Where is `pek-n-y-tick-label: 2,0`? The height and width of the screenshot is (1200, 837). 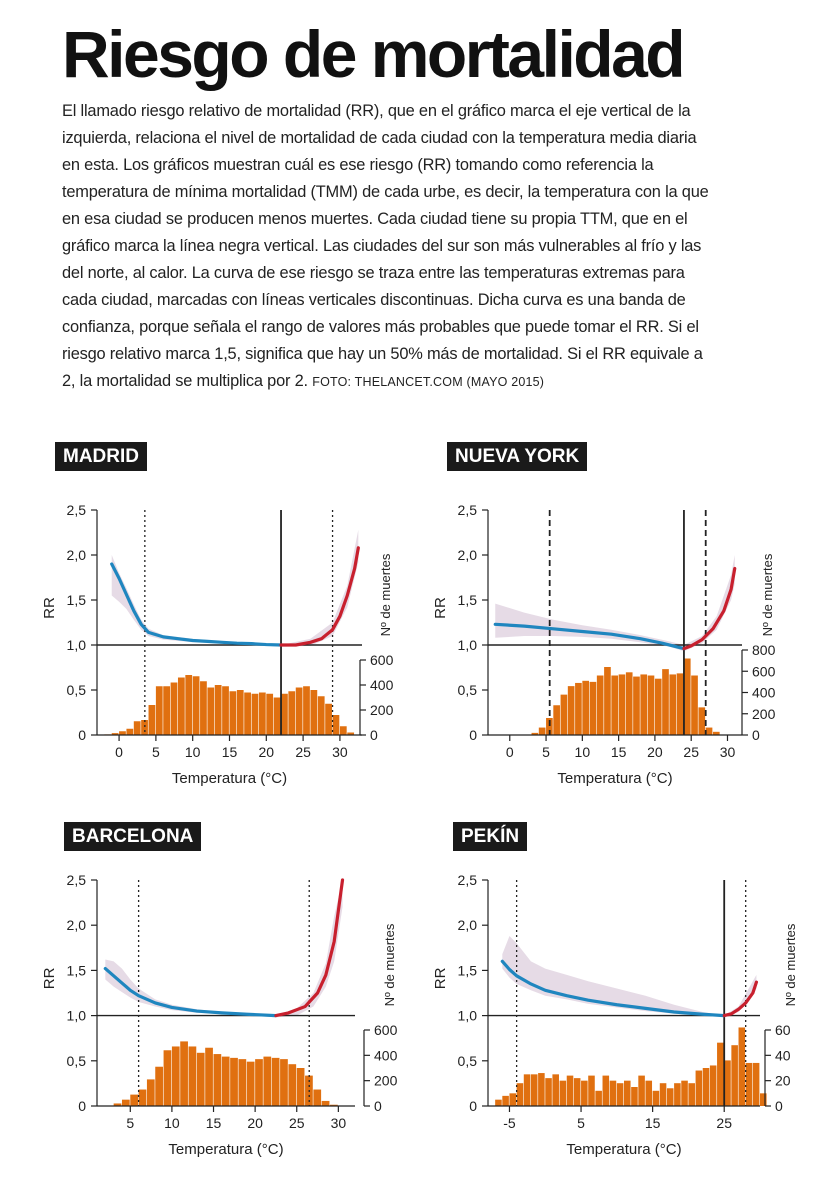
pek-n-y-tick-label: 2,0 is located at coordinates (468, 925).